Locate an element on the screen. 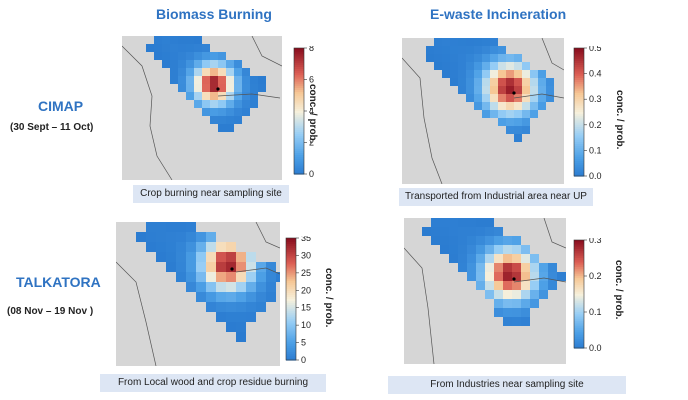 The height and width of the screenshot is (400, 688). colorbar-tick-label: 10 is located at coordinates (306, 325).